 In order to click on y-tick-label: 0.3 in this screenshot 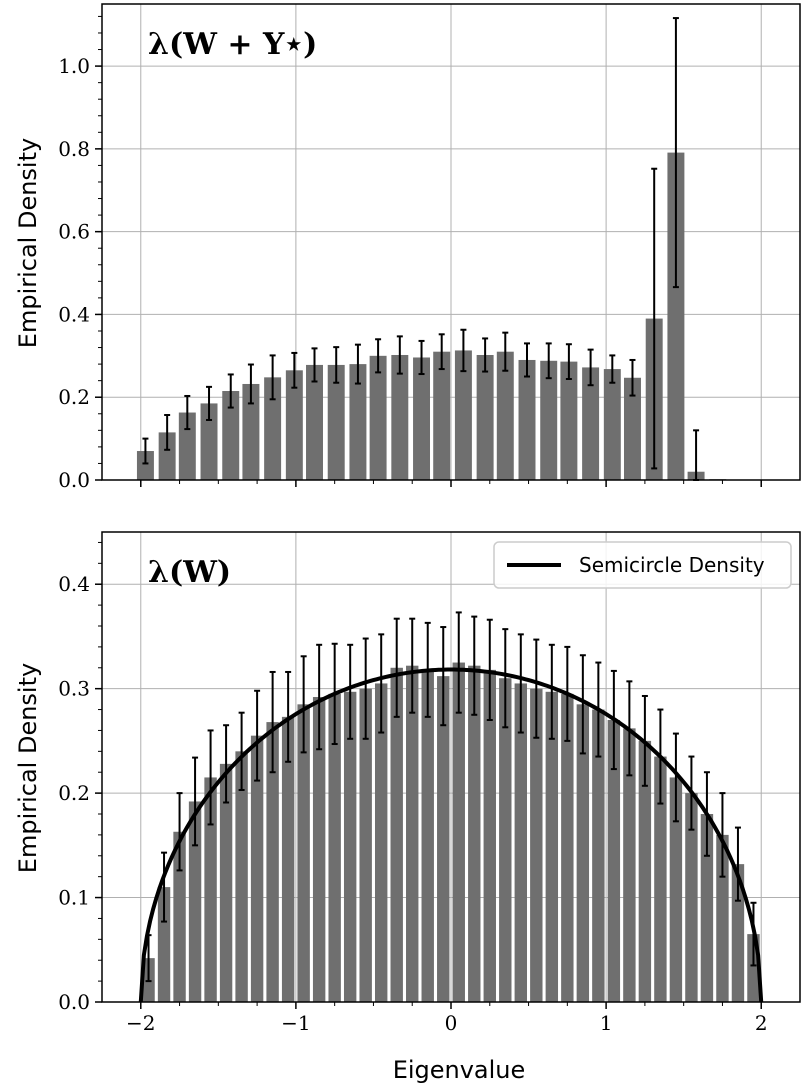, I will do `click(74, 689)`.